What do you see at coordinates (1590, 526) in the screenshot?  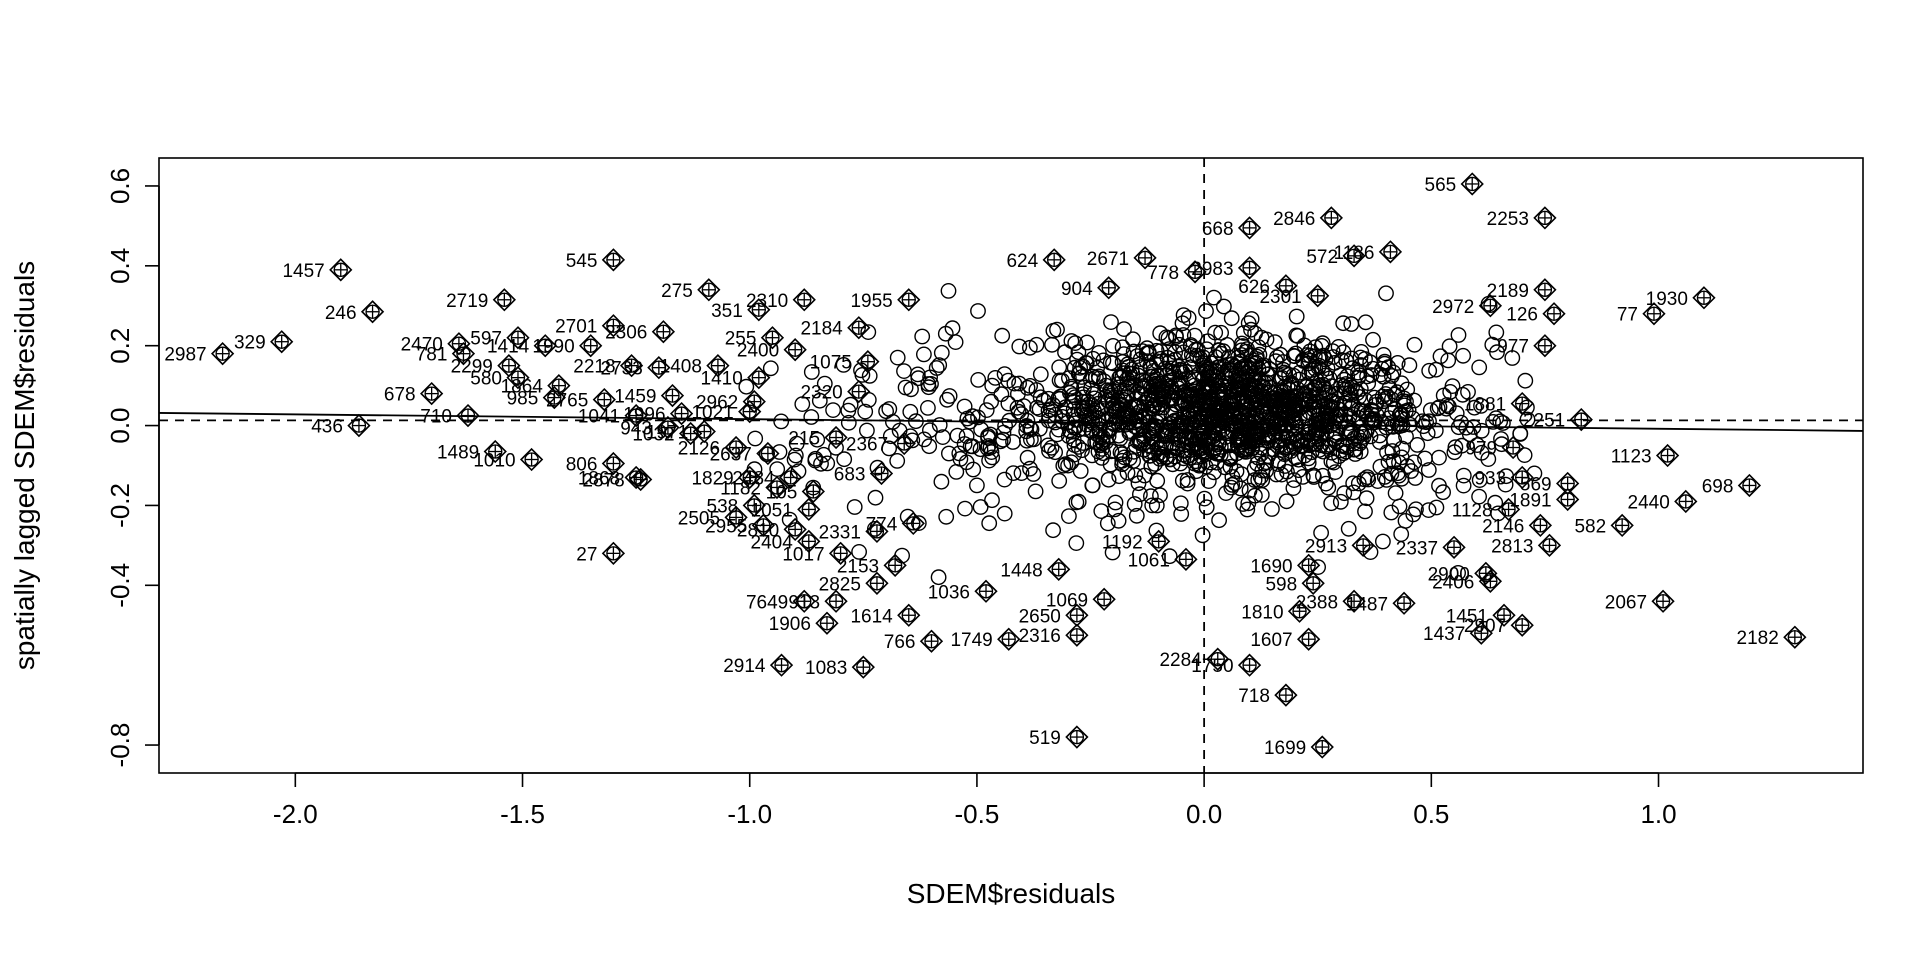 I see `influential-point-label: 582` at bounding box center [1590, 526].